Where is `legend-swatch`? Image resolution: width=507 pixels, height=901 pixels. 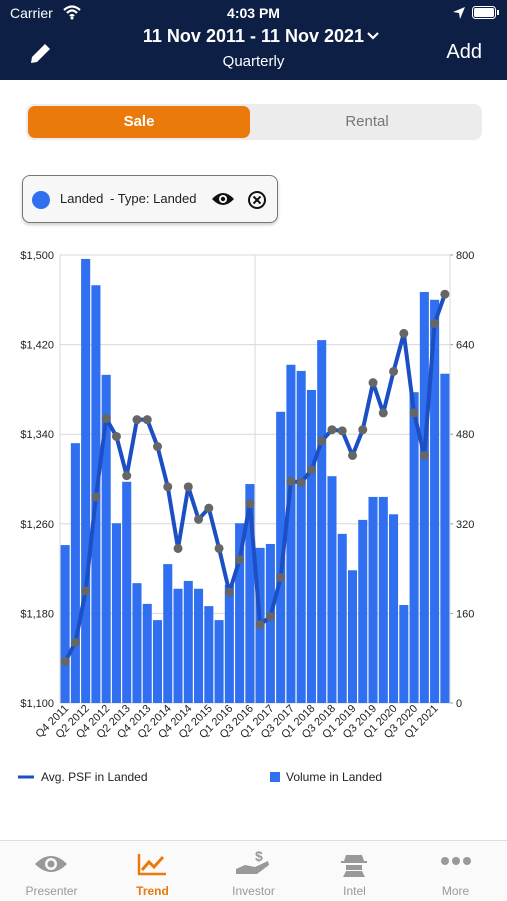
legend-swatch is located at coordinates (275, 777).